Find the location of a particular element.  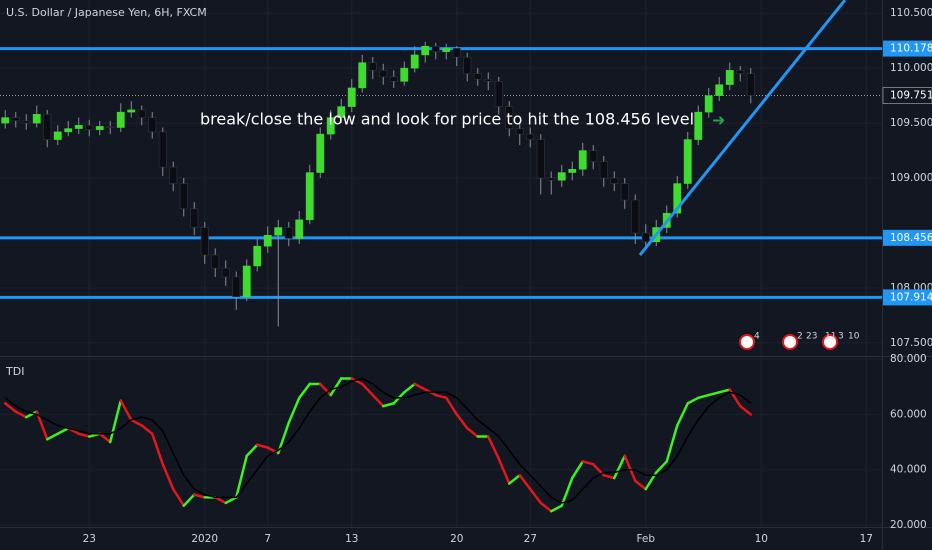

badge: 23 is located at coordinates (811, 337).